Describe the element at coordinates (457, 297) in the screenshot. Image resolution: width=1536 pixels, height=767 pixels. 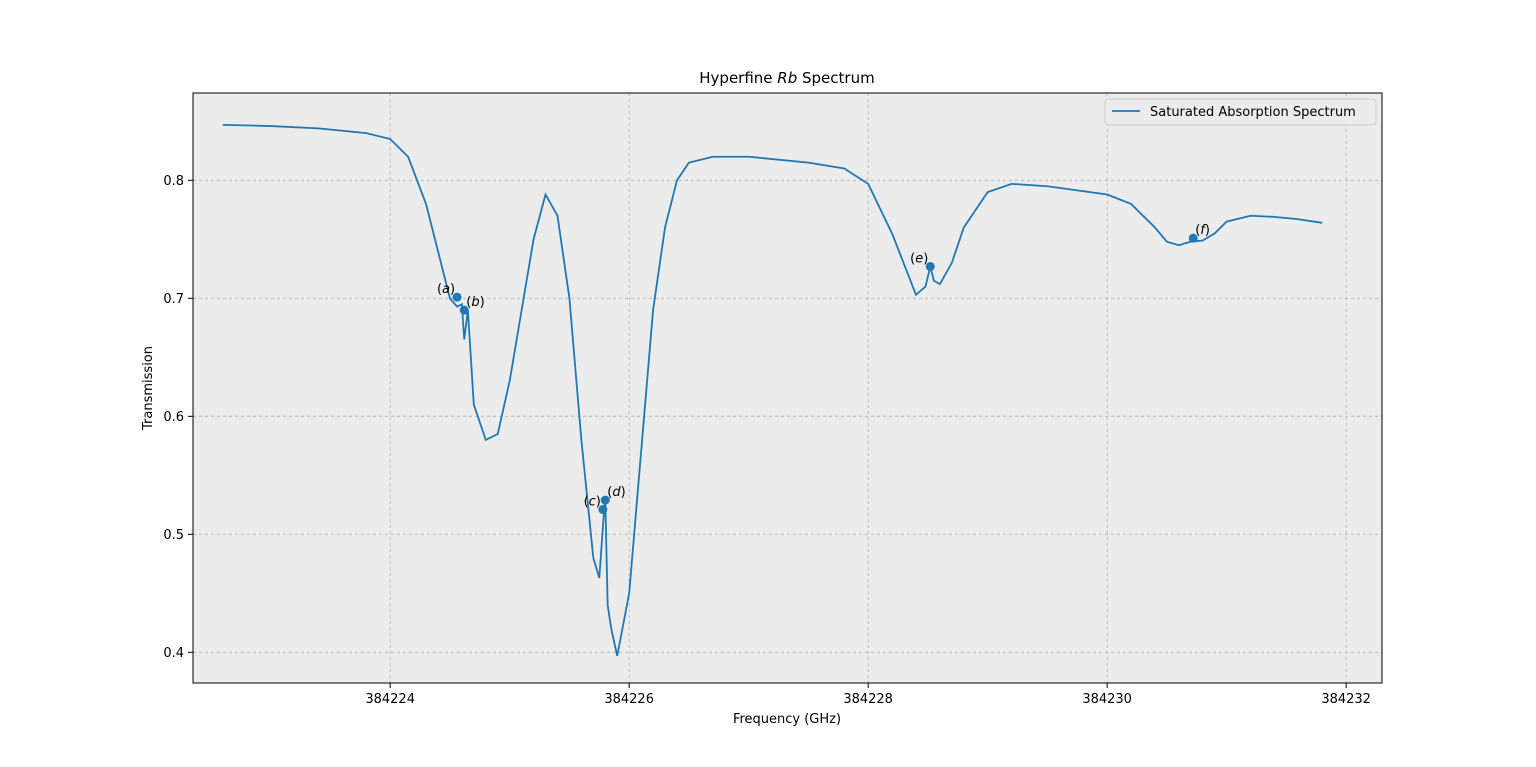
I see `marker-point-a` at that location.